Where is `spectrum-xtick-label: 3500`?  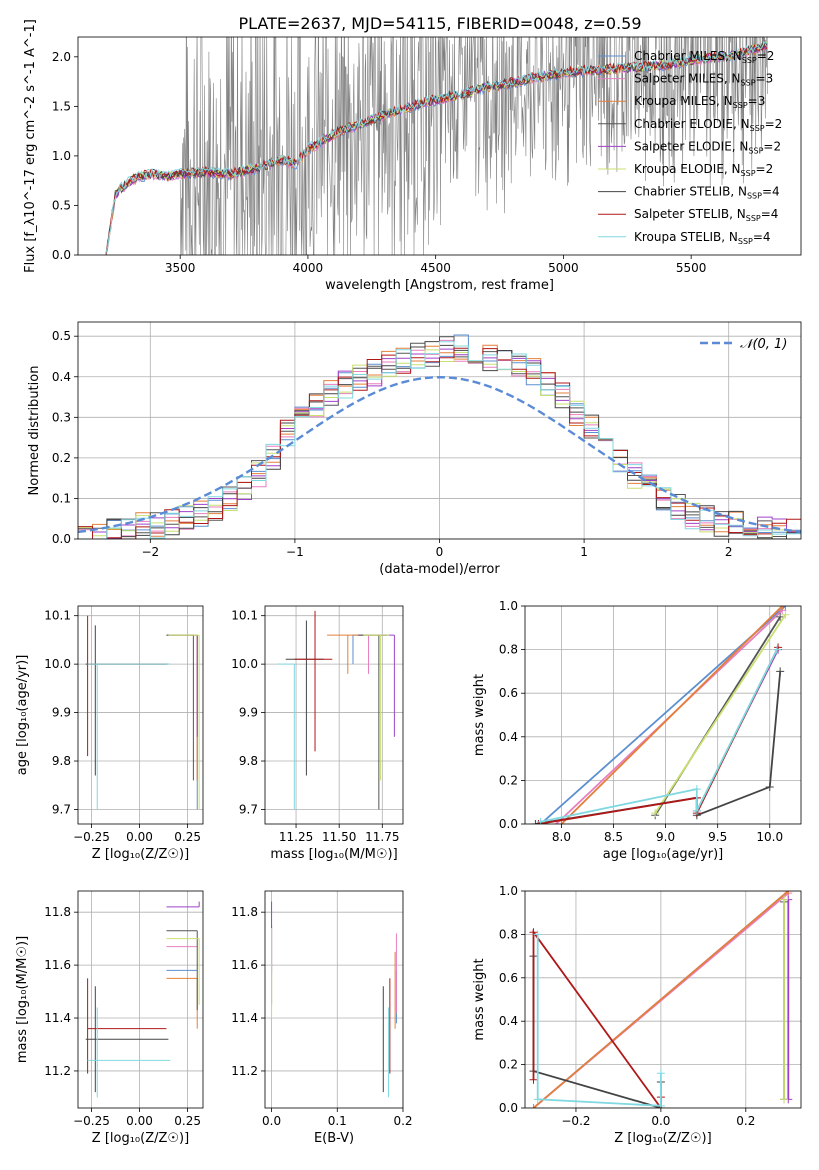 spectrum-xtick-label: 3500 is located at coordinates (180, 268).